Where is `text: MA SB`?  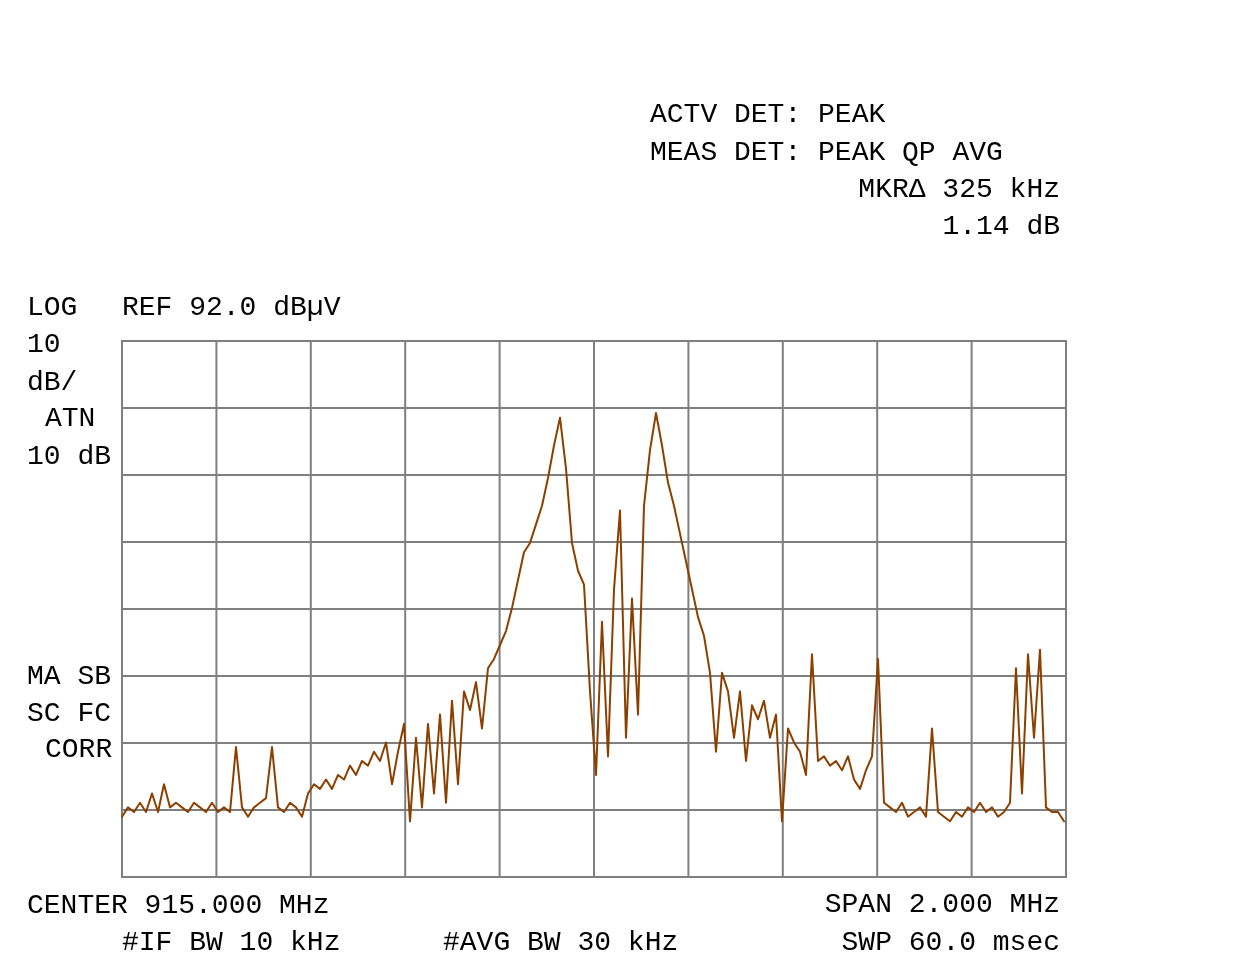 text: MA SB is located at coordinates (69, 676).